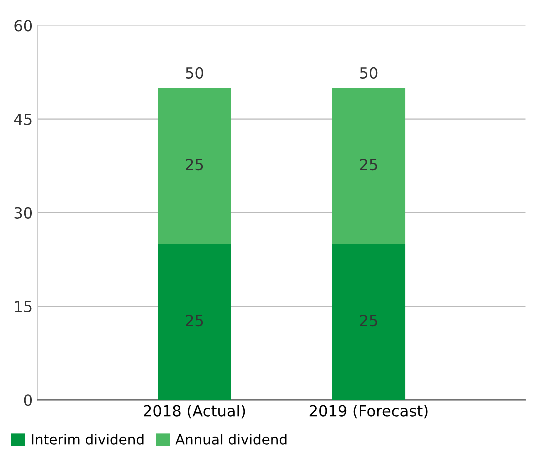  What do you see at coordinates (88, 439) in the screenshot?
I see `legend-label: Interim dividend` at bounding box center [88, 439].